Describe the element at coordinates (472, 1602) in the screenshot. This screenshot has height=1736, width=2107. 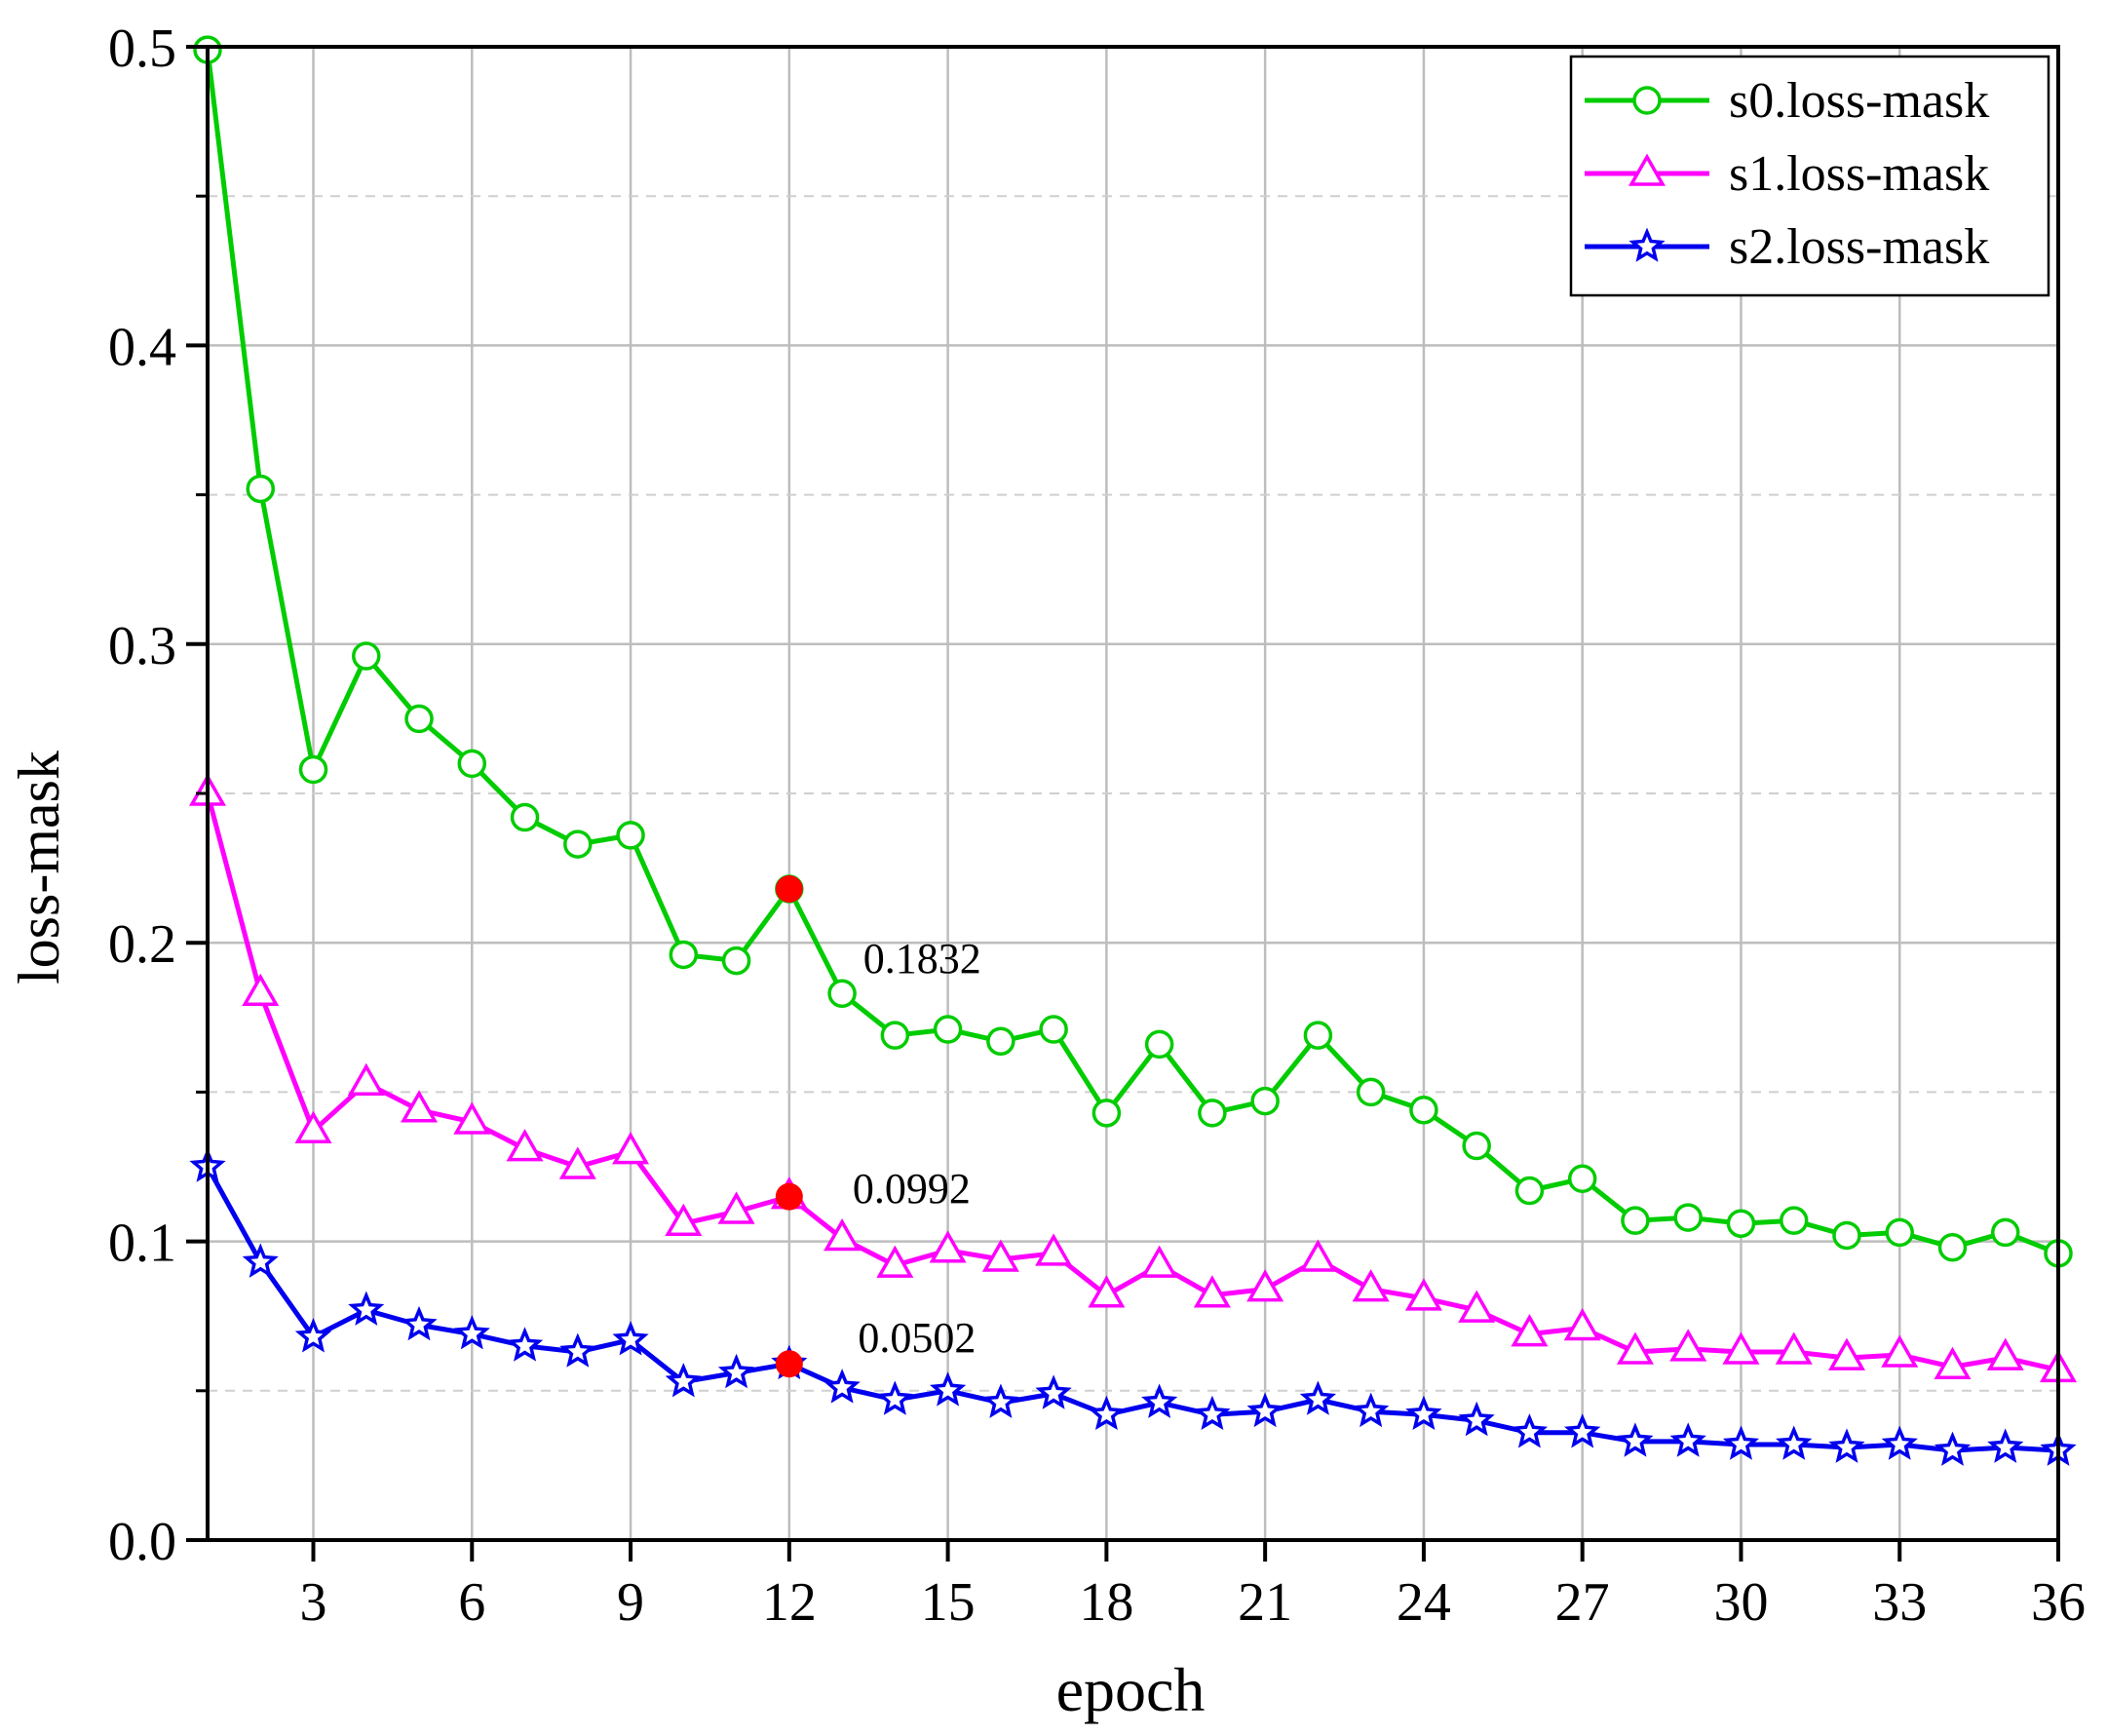
I see `x-tick-label: 6` at that location.